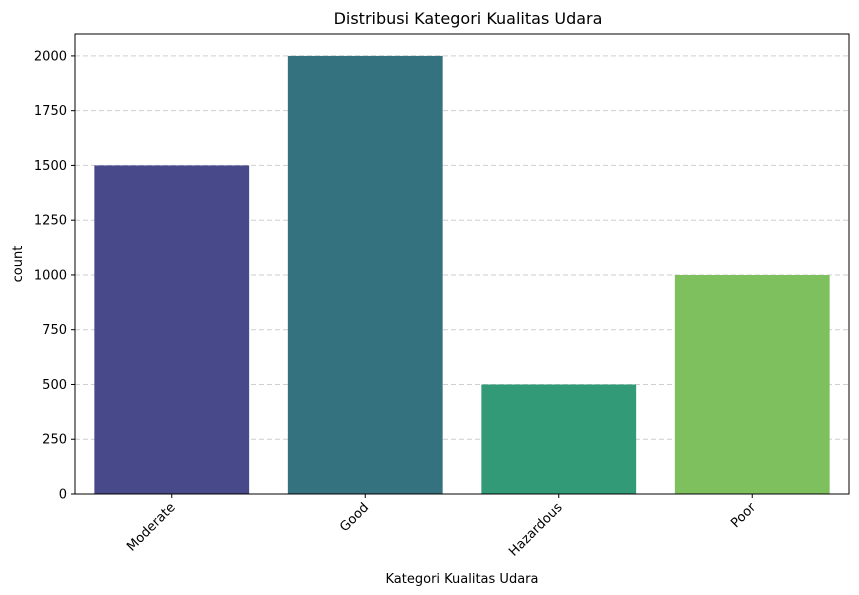 The width and height of the screenshot is (859, 595). I want to click on x-tick-label: Moderate, so click(151, 527).